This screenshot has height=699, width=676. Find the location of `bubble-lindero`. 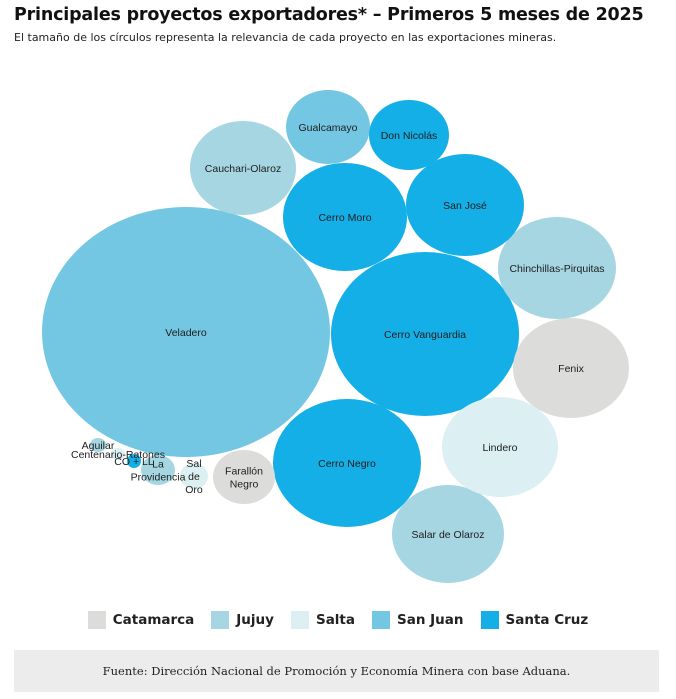

bubble-lindero is located at coordinates (500, 447).